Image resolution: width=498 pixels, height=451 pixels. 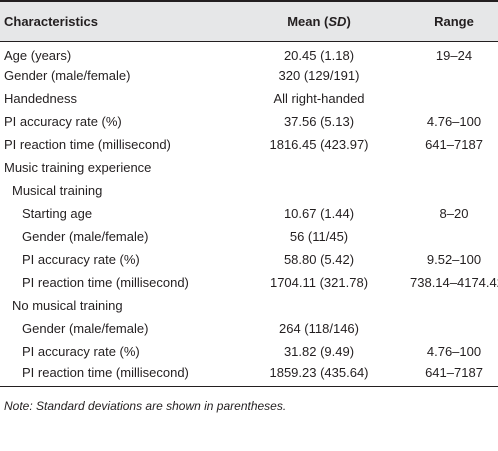 What do you see at coordinates (454, 21) in the screenshot?
I see `header-cell: Range` at bounding box center [454, 21].